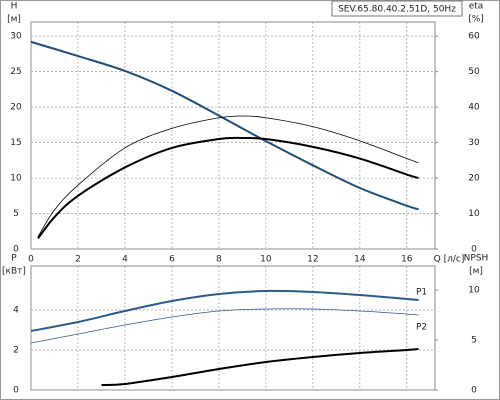  I want to click on y2-axis-label: [м], so click(476, 272).